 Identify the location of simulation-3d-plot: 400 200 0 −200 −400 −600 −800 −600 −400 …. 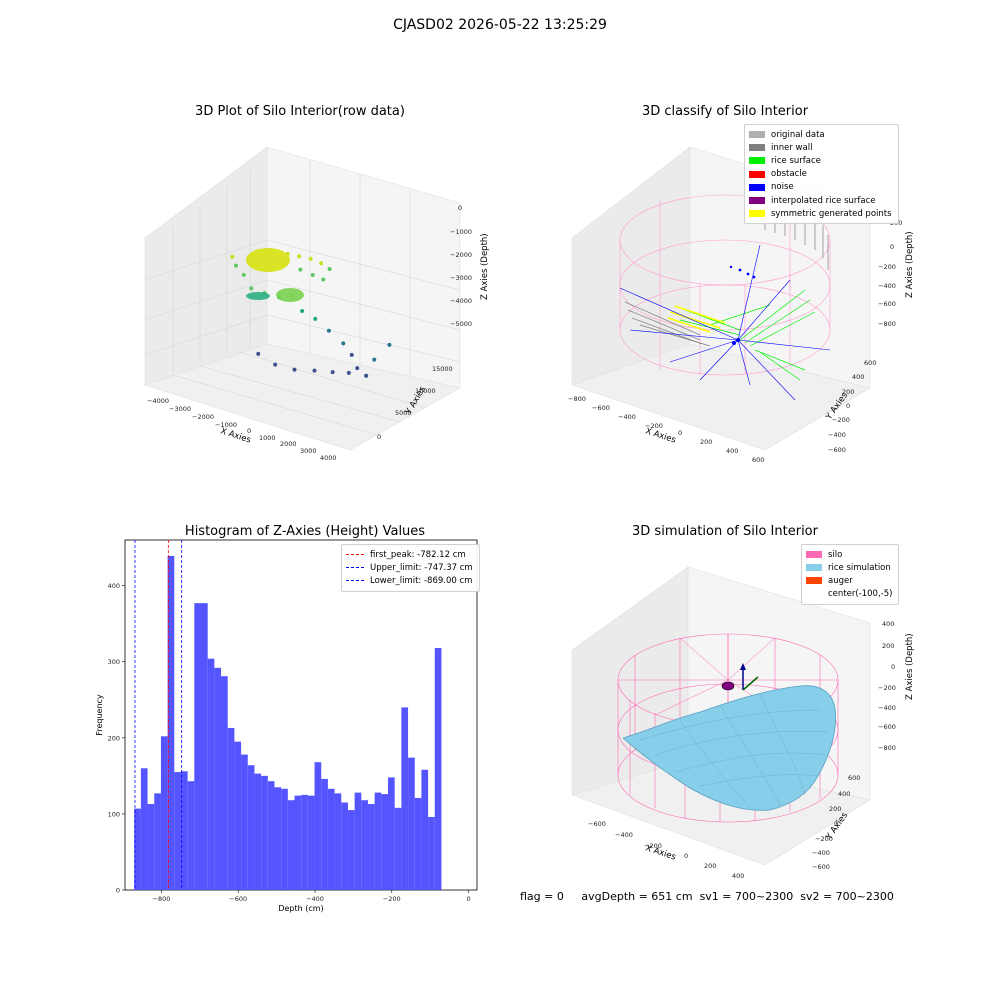
(743, 723).